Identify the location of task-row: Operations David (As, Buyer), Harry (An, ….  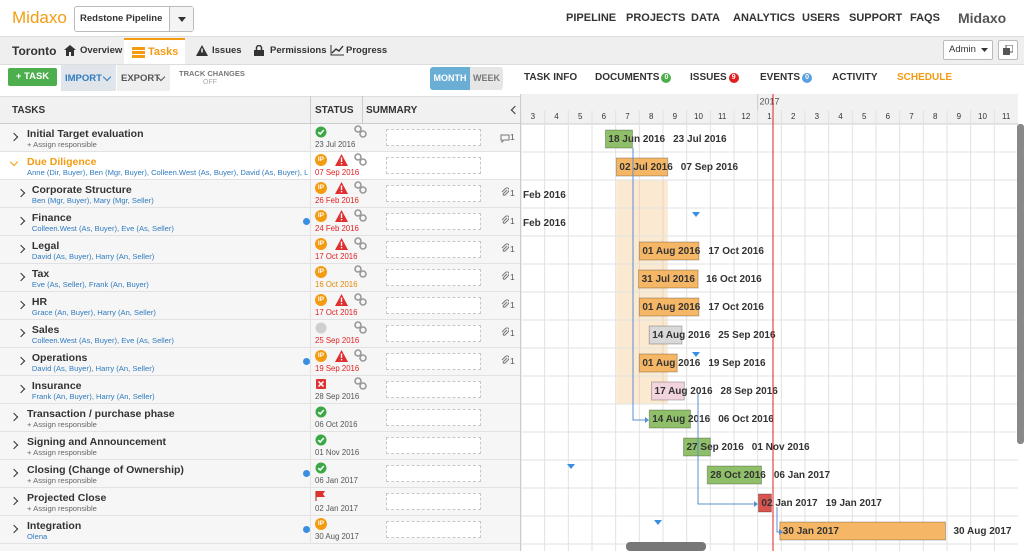
(260, 362).